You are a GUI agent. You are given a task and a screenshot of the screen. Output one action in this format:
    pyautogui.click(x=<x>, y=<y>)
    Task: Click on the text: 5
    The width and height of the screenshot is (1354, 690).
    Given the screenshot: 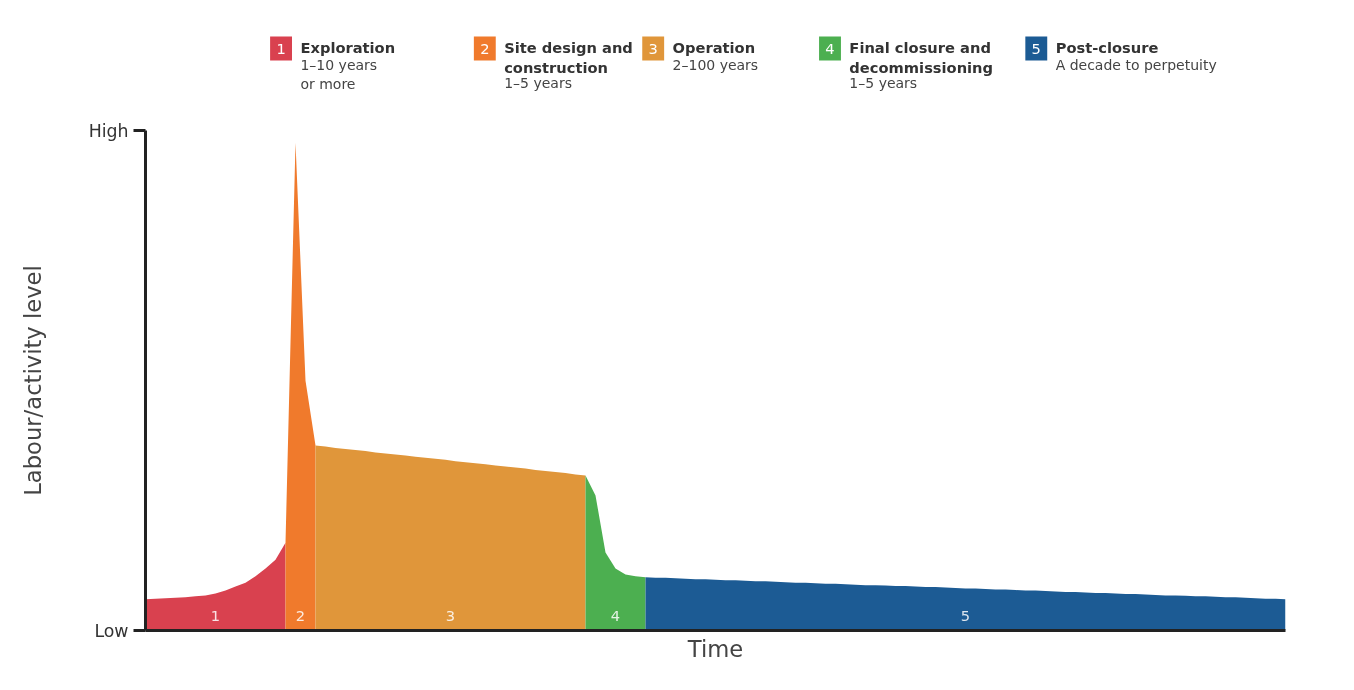 What is the action you would take?
    pyautogui.click(x=1036, y=48)
    